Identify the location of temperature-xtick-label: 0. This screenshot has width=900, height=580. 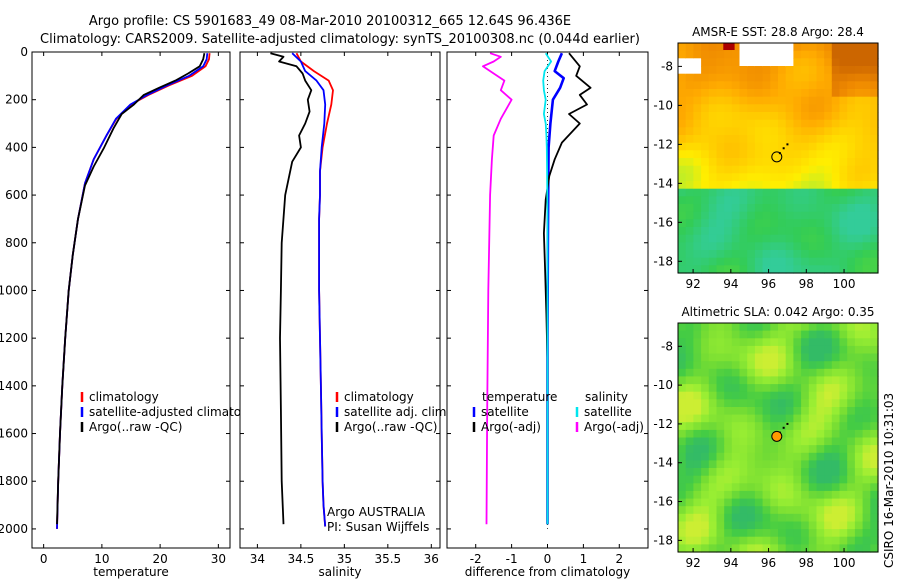
(44, 559).